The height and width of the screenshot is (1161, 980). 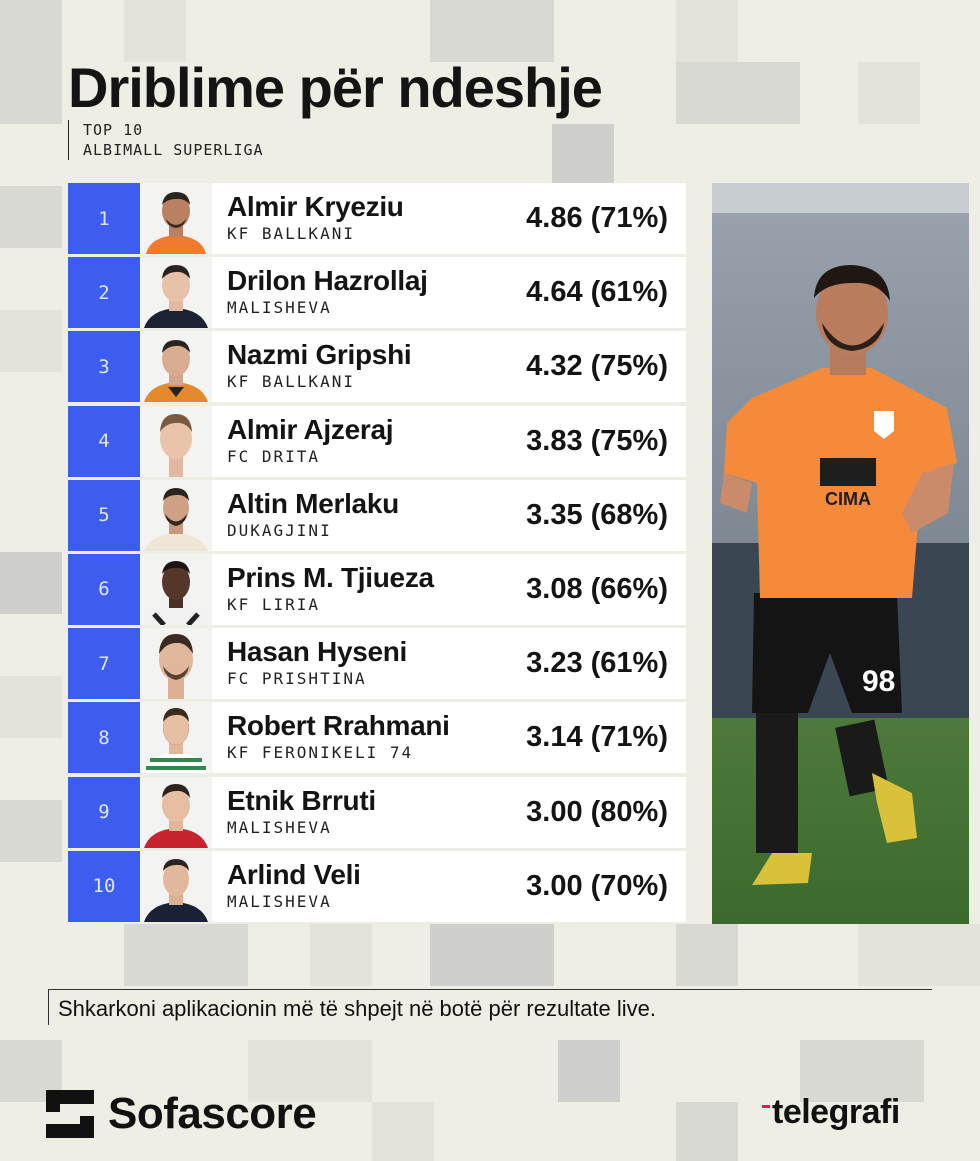 I want to click on telegrafi-logo: telegrafi, so click(x=831, y=1112).